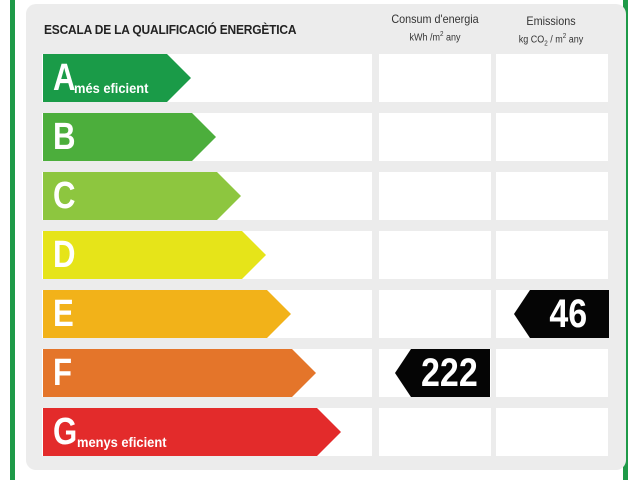  Describe the element at coordinates (111, 88) in the screenshot. I see `rating-subtitle: més eficient` at that location.